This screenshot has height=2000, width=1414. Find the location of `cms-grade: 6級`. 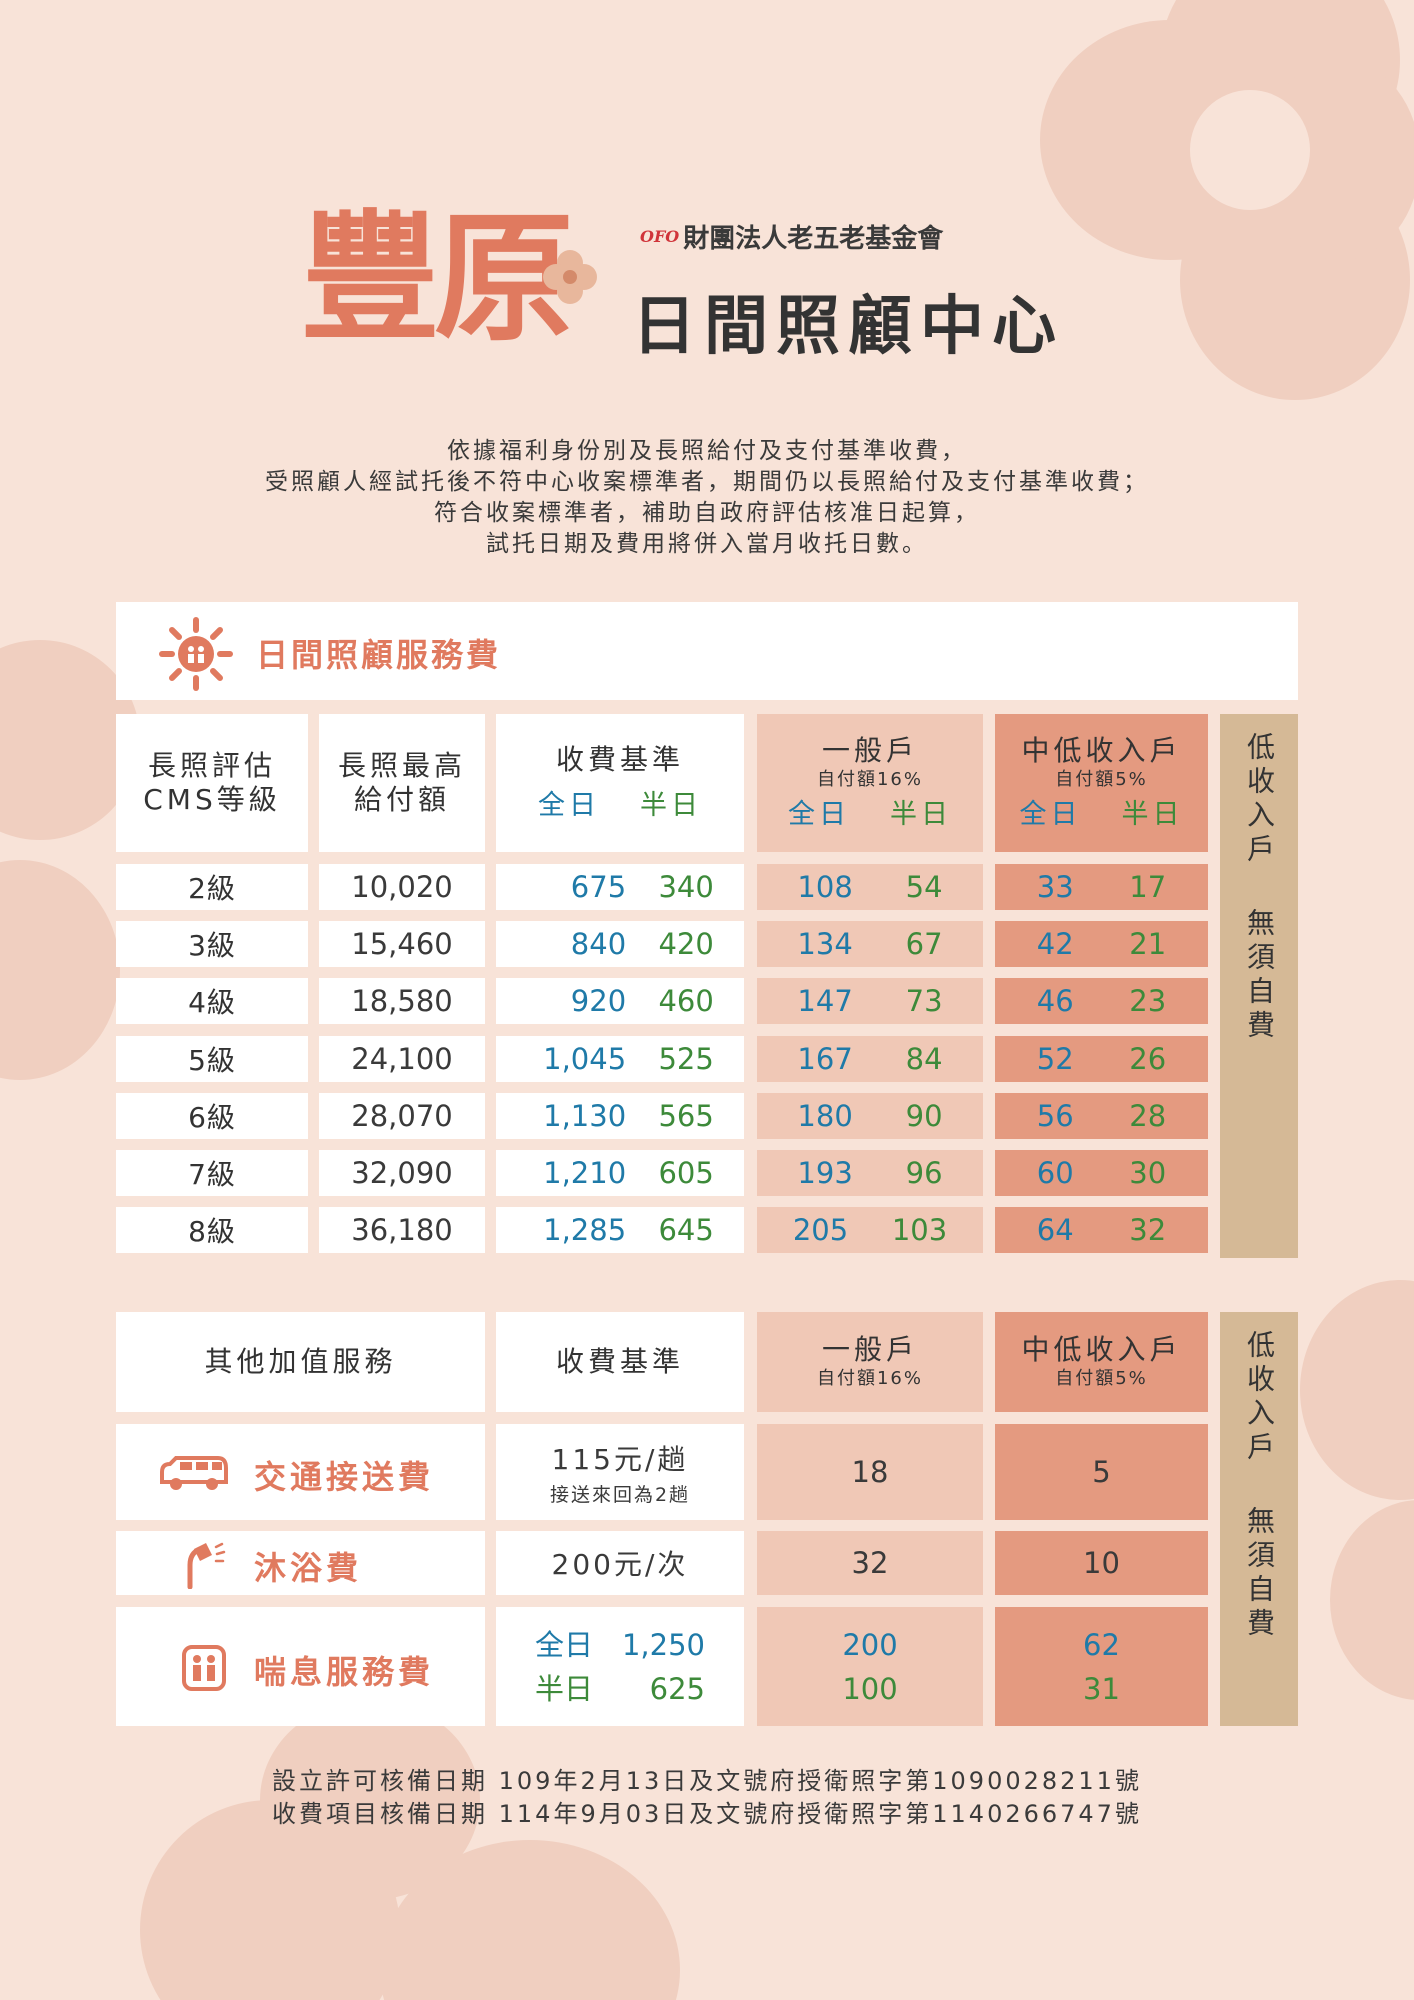

cms-grade: 6級 is located at coordinates (212, 1117).